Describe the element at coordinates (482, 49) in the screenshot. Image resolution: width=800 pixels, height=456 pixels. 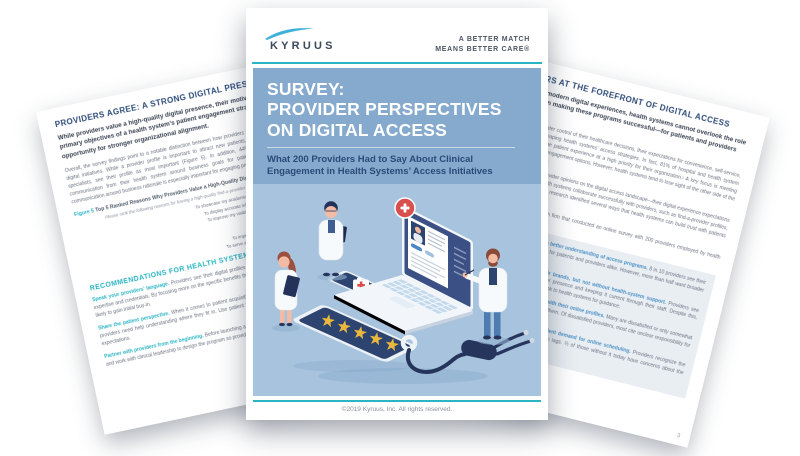
I see `tagline-line: MEANS BETTER CARE®` at that location.